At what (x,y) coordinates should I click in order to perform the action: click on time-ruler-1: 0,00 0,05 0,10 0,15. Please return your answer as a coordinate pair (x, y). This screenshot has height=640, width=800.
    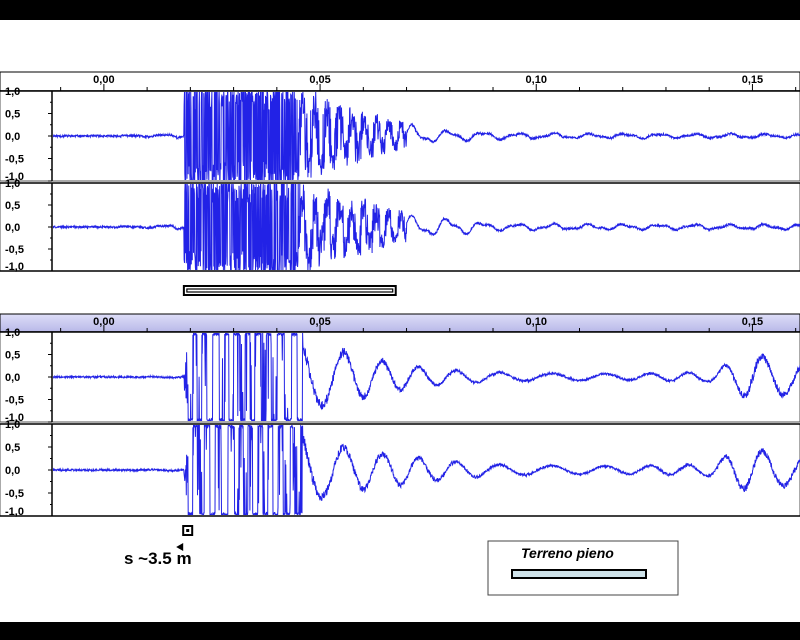
    Looking at the image, I should click on (400, 81).